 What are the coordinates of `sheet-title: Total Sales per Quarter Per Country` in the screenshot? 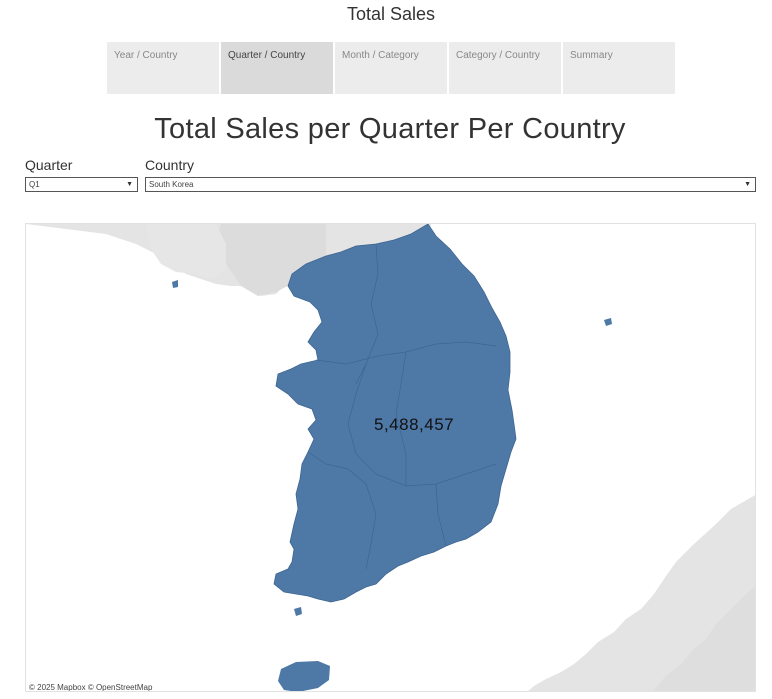 It's located at (390, 129).